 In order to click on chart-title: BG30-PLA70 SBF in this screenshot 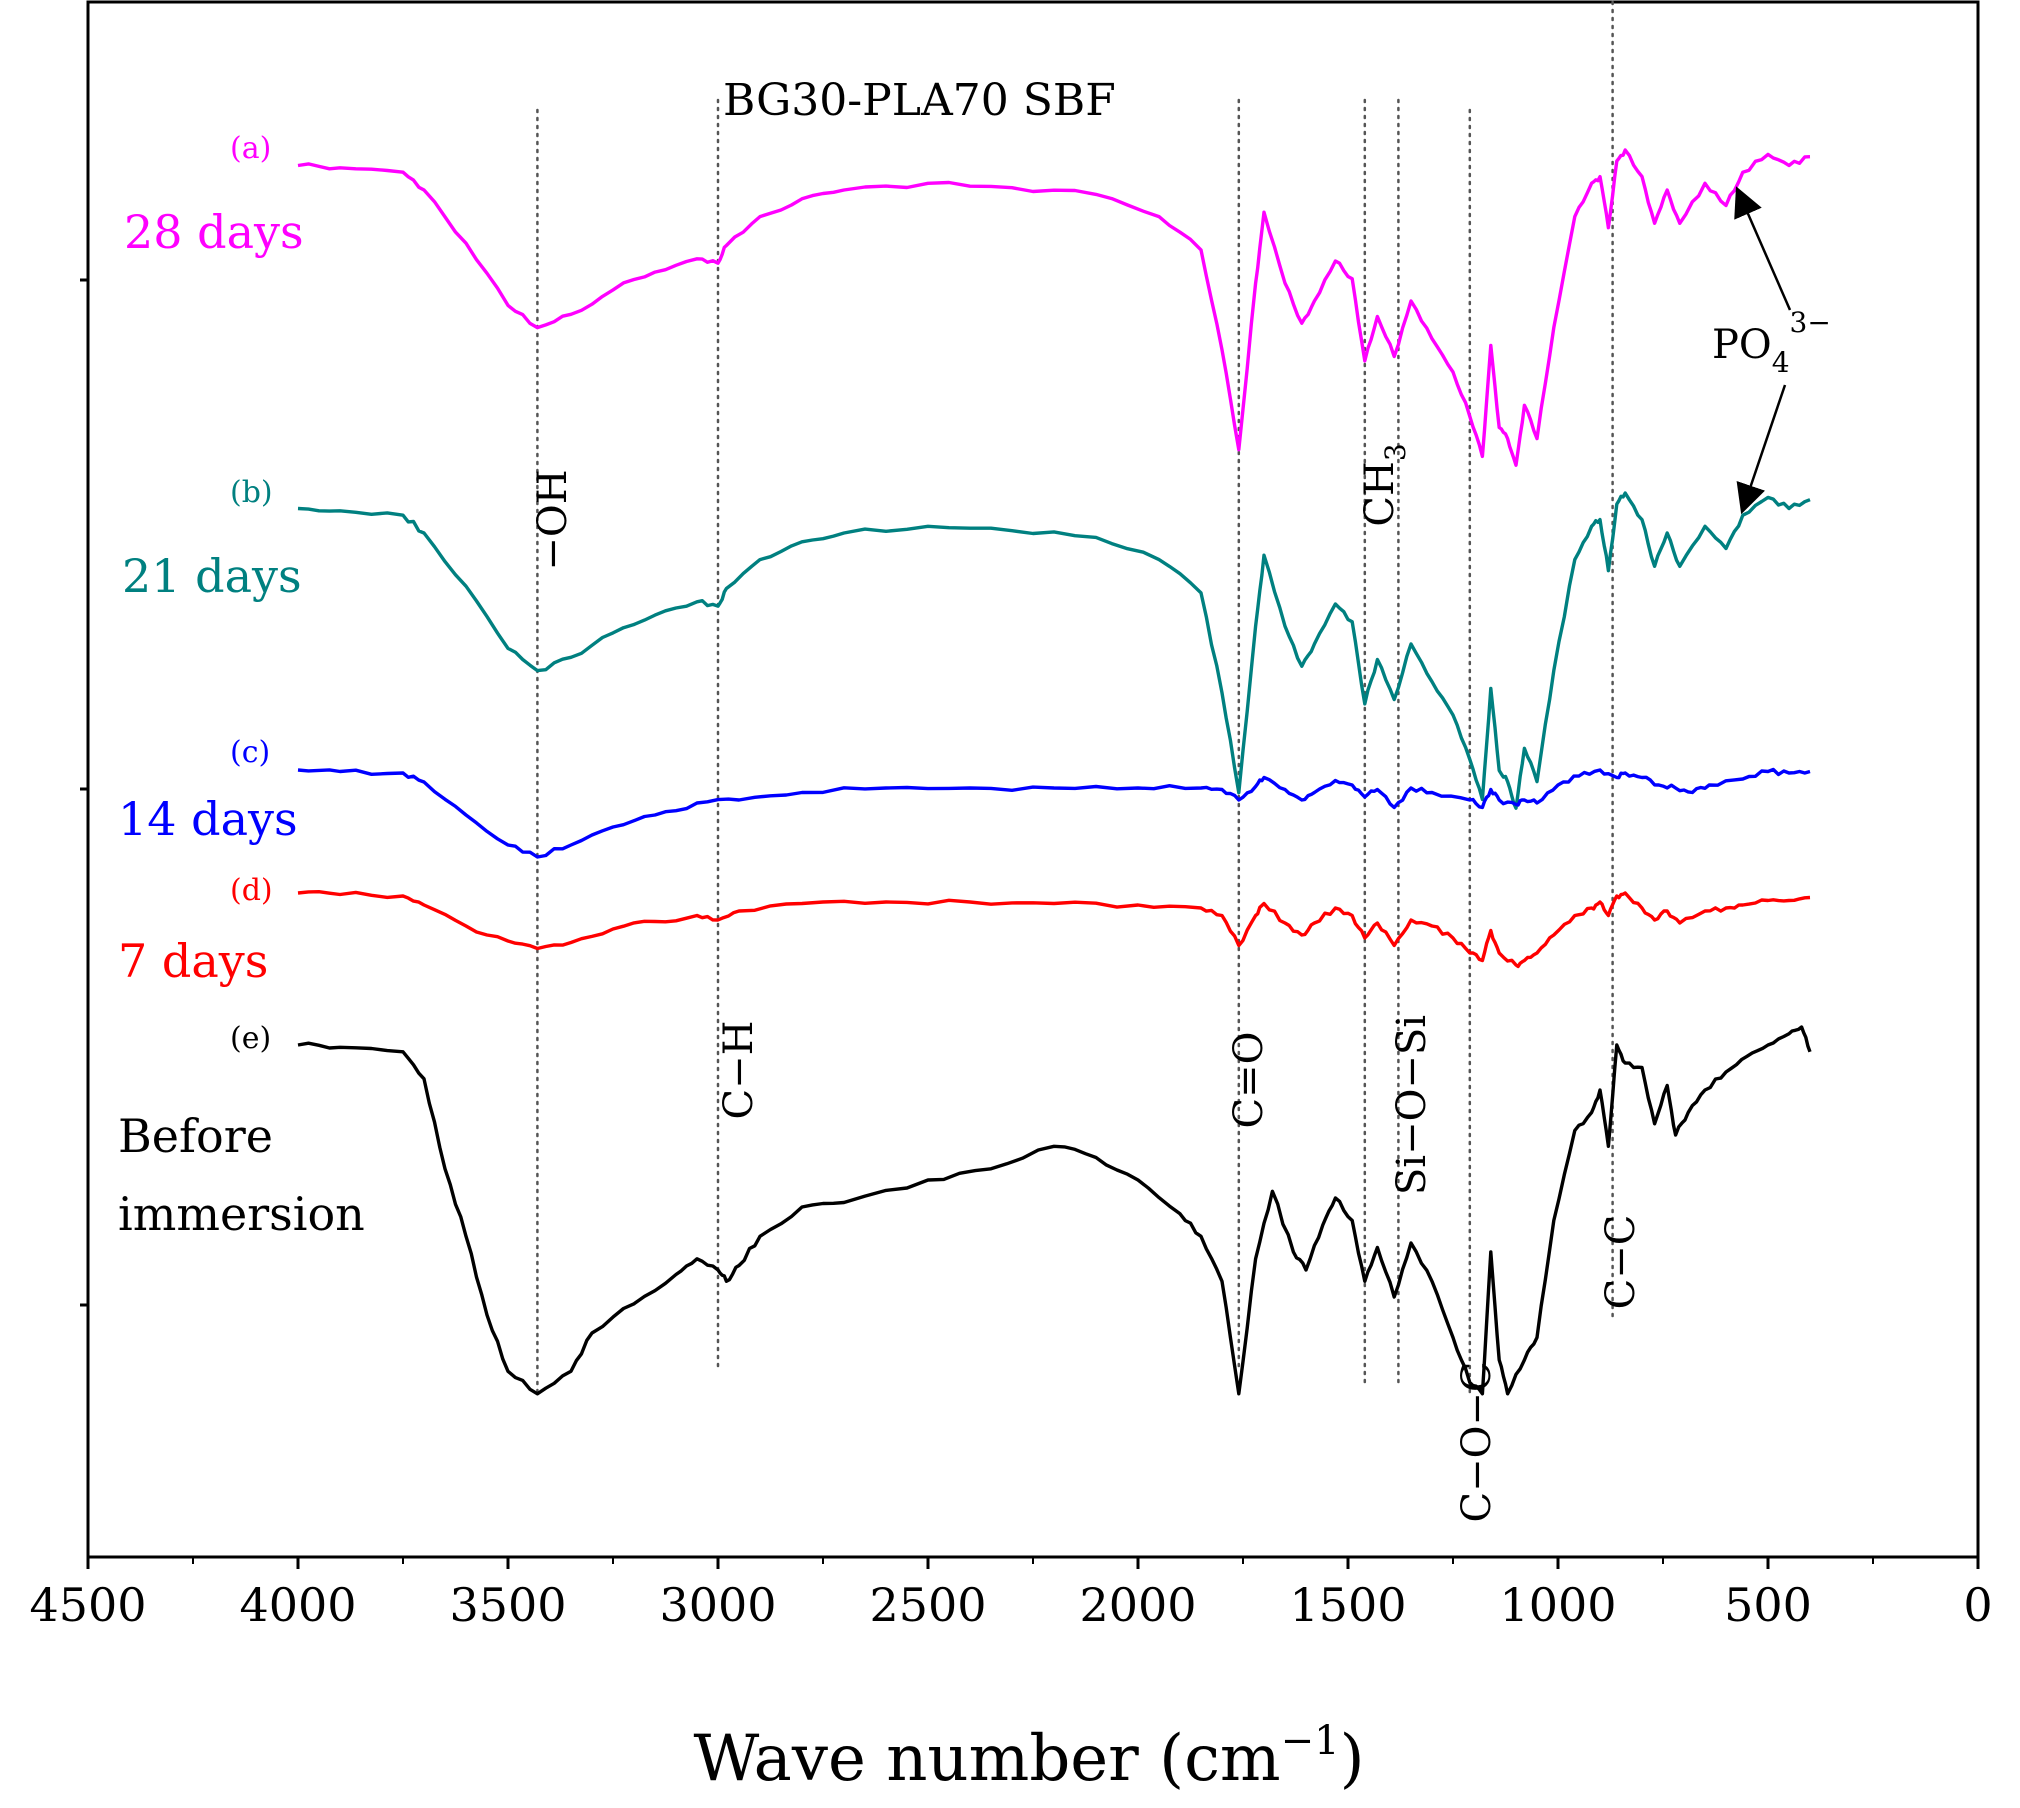, I will do `click(919, 100)`.